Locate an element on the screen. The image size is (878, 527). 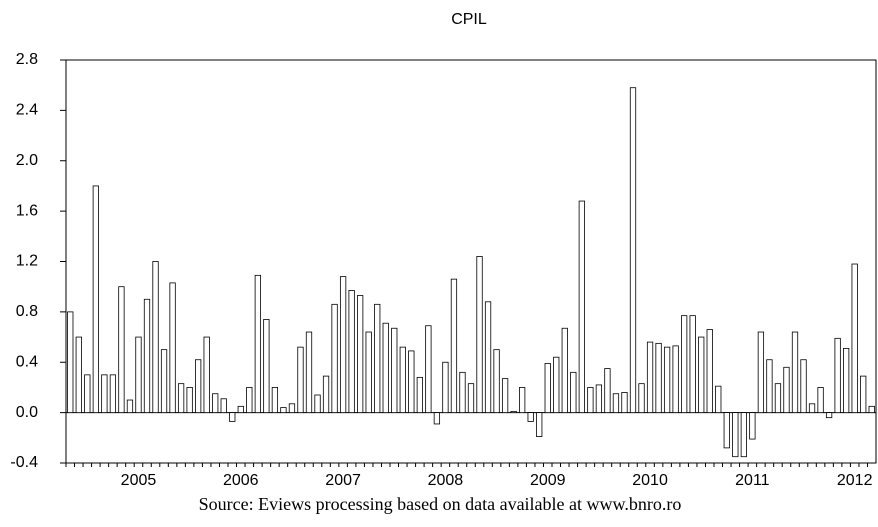
y-tick-label: 0.8 is located at coordinates (27, 311).